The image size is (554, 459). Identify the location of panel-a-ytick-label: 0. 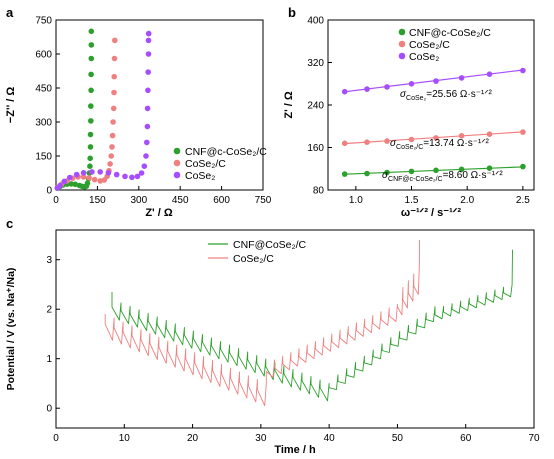
(49, 191).